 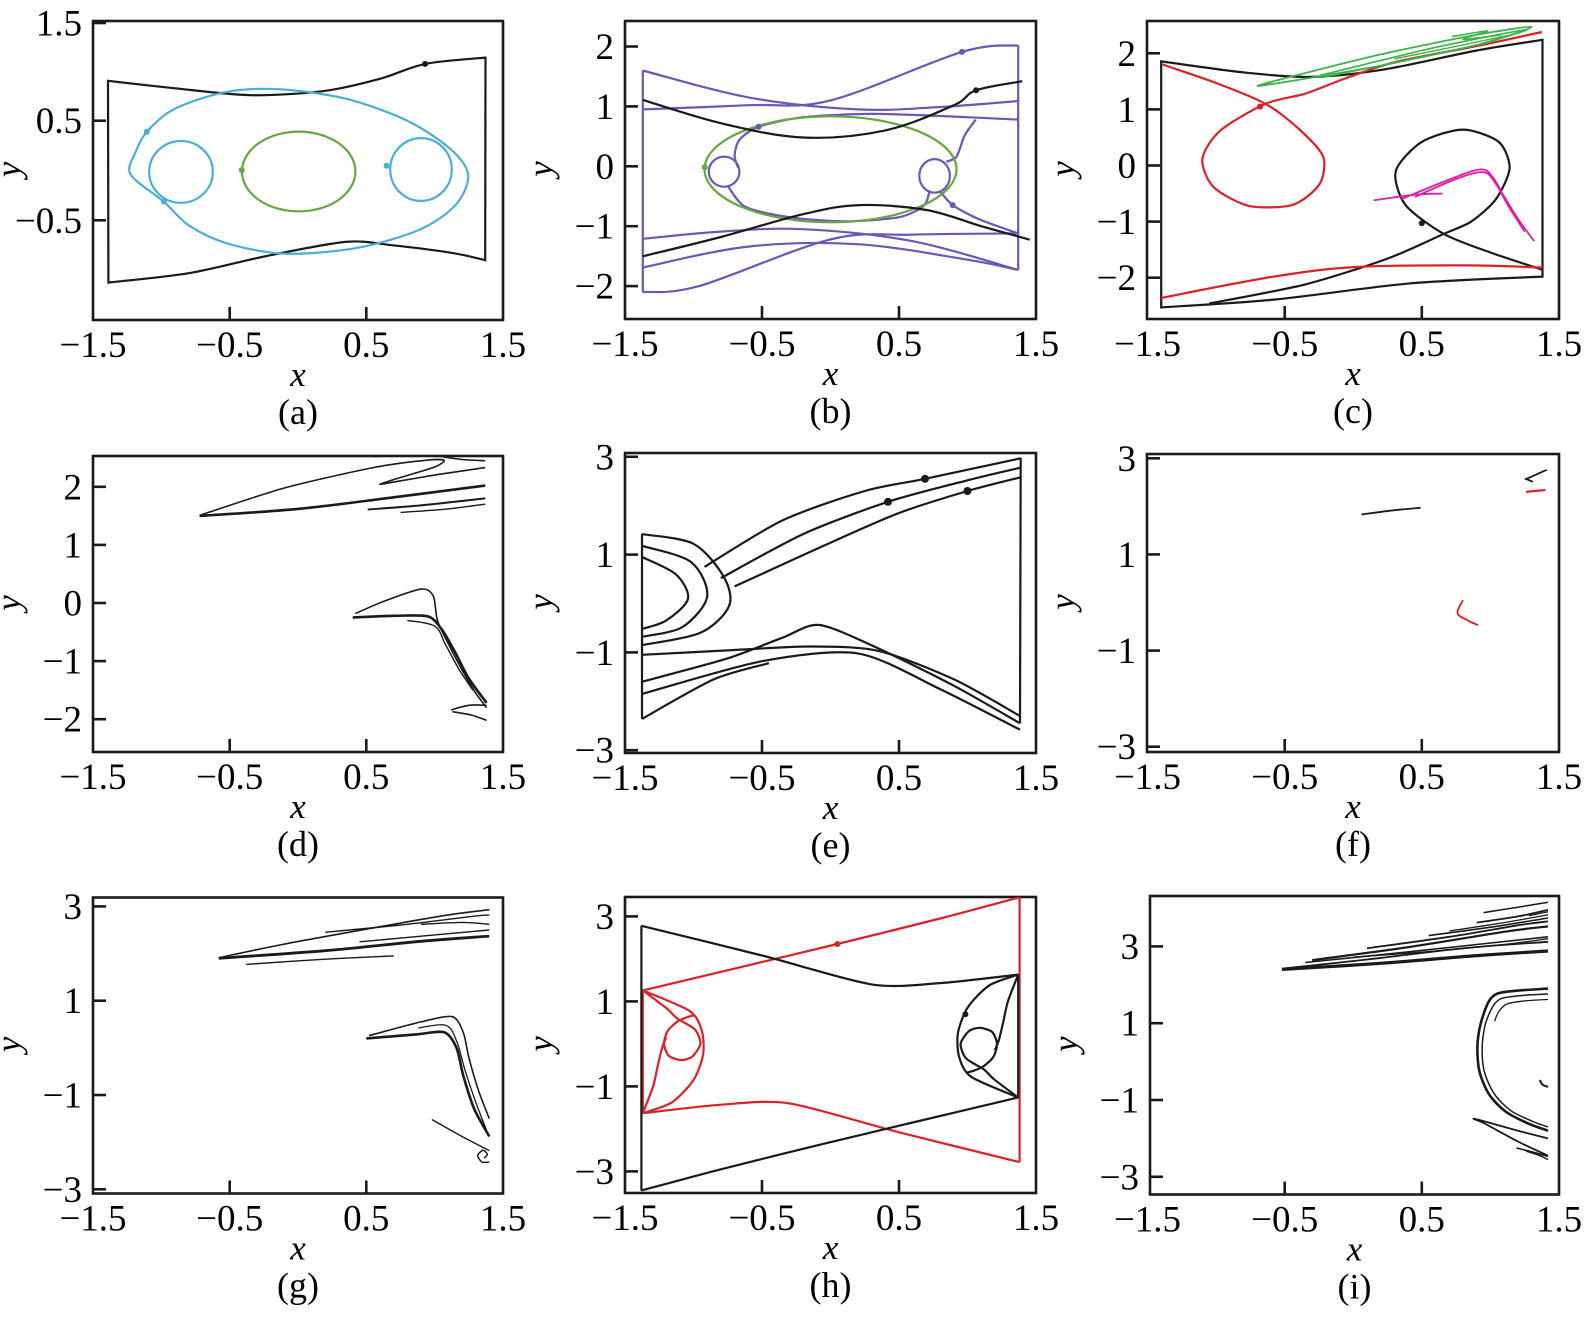 What do you see at coordinates (298, 1286) in the screenshot?
I see `svg-text: (g)` at bounding box center [298, 1286].